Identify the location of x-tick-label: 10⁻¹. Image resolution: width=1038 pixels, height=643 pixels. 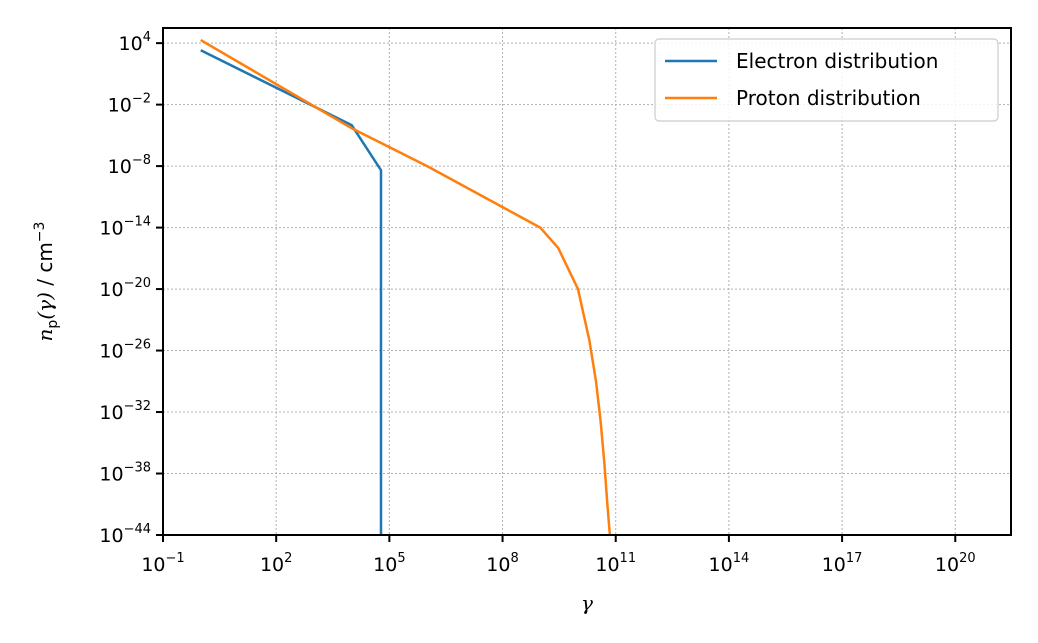
(162, 563).